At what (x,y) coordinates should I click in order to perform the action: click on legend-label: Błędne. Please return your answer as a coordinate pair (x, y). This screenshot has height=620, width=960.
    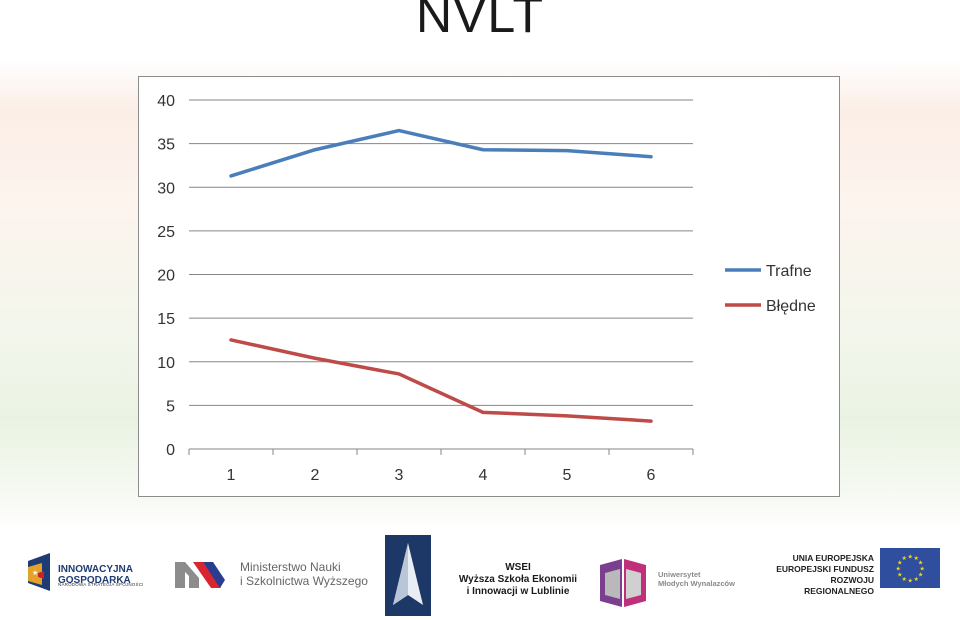
    Looking at the image, I should click on (791, 306).